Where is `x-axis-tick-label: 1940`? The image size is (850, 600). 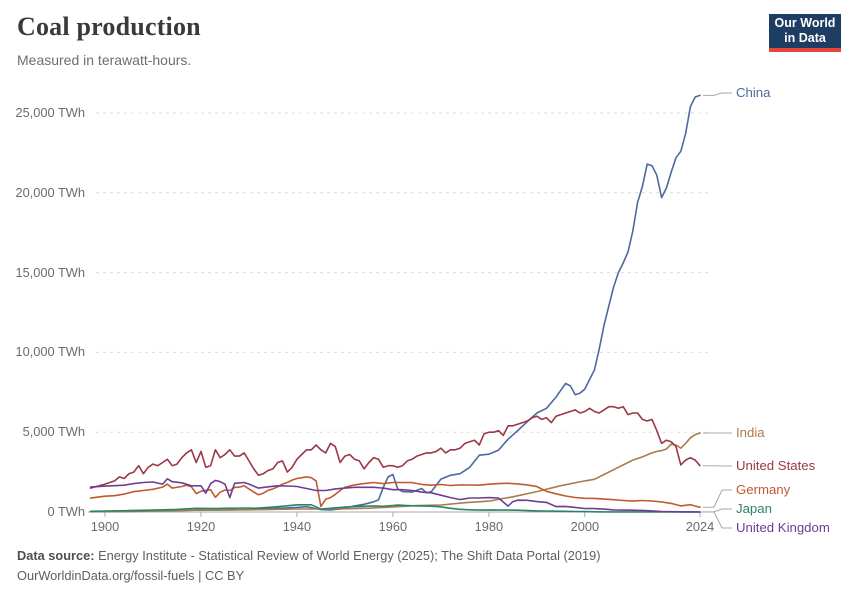
x-axis-tick-label: 1940 is located at coordinates (297, 526).